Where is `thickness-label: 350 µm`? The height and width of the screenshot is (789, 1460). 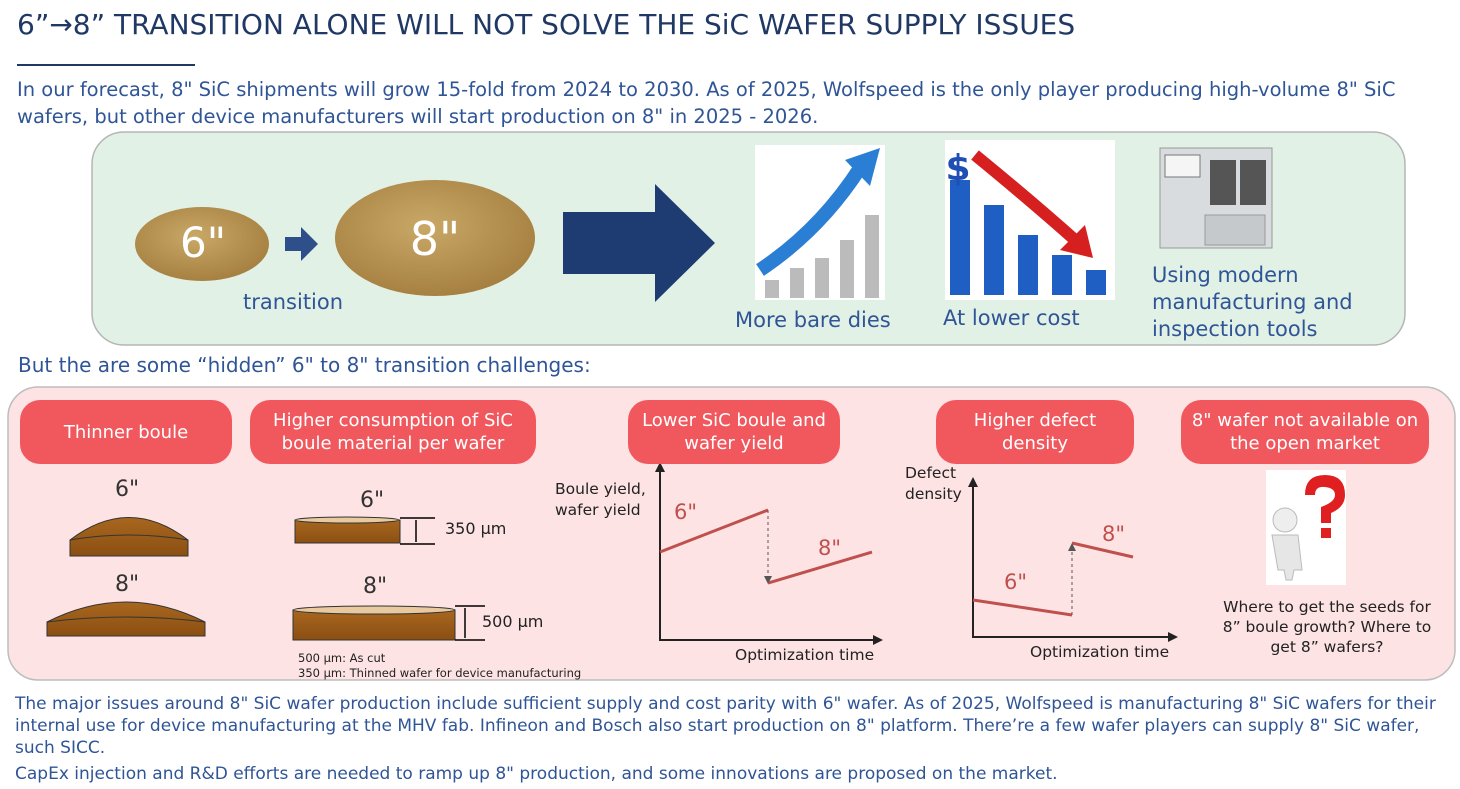
thickness-label: 350 µm is located at coordinates (476, 528).